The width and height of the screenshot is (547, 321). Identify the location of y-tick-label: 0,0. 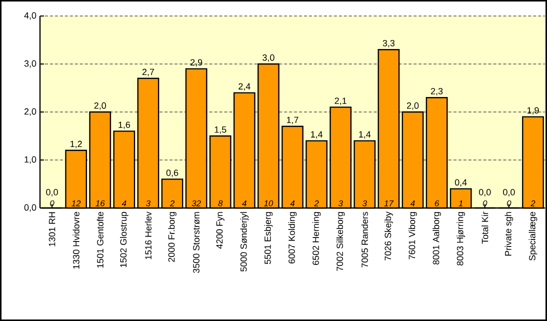
(30, 208).